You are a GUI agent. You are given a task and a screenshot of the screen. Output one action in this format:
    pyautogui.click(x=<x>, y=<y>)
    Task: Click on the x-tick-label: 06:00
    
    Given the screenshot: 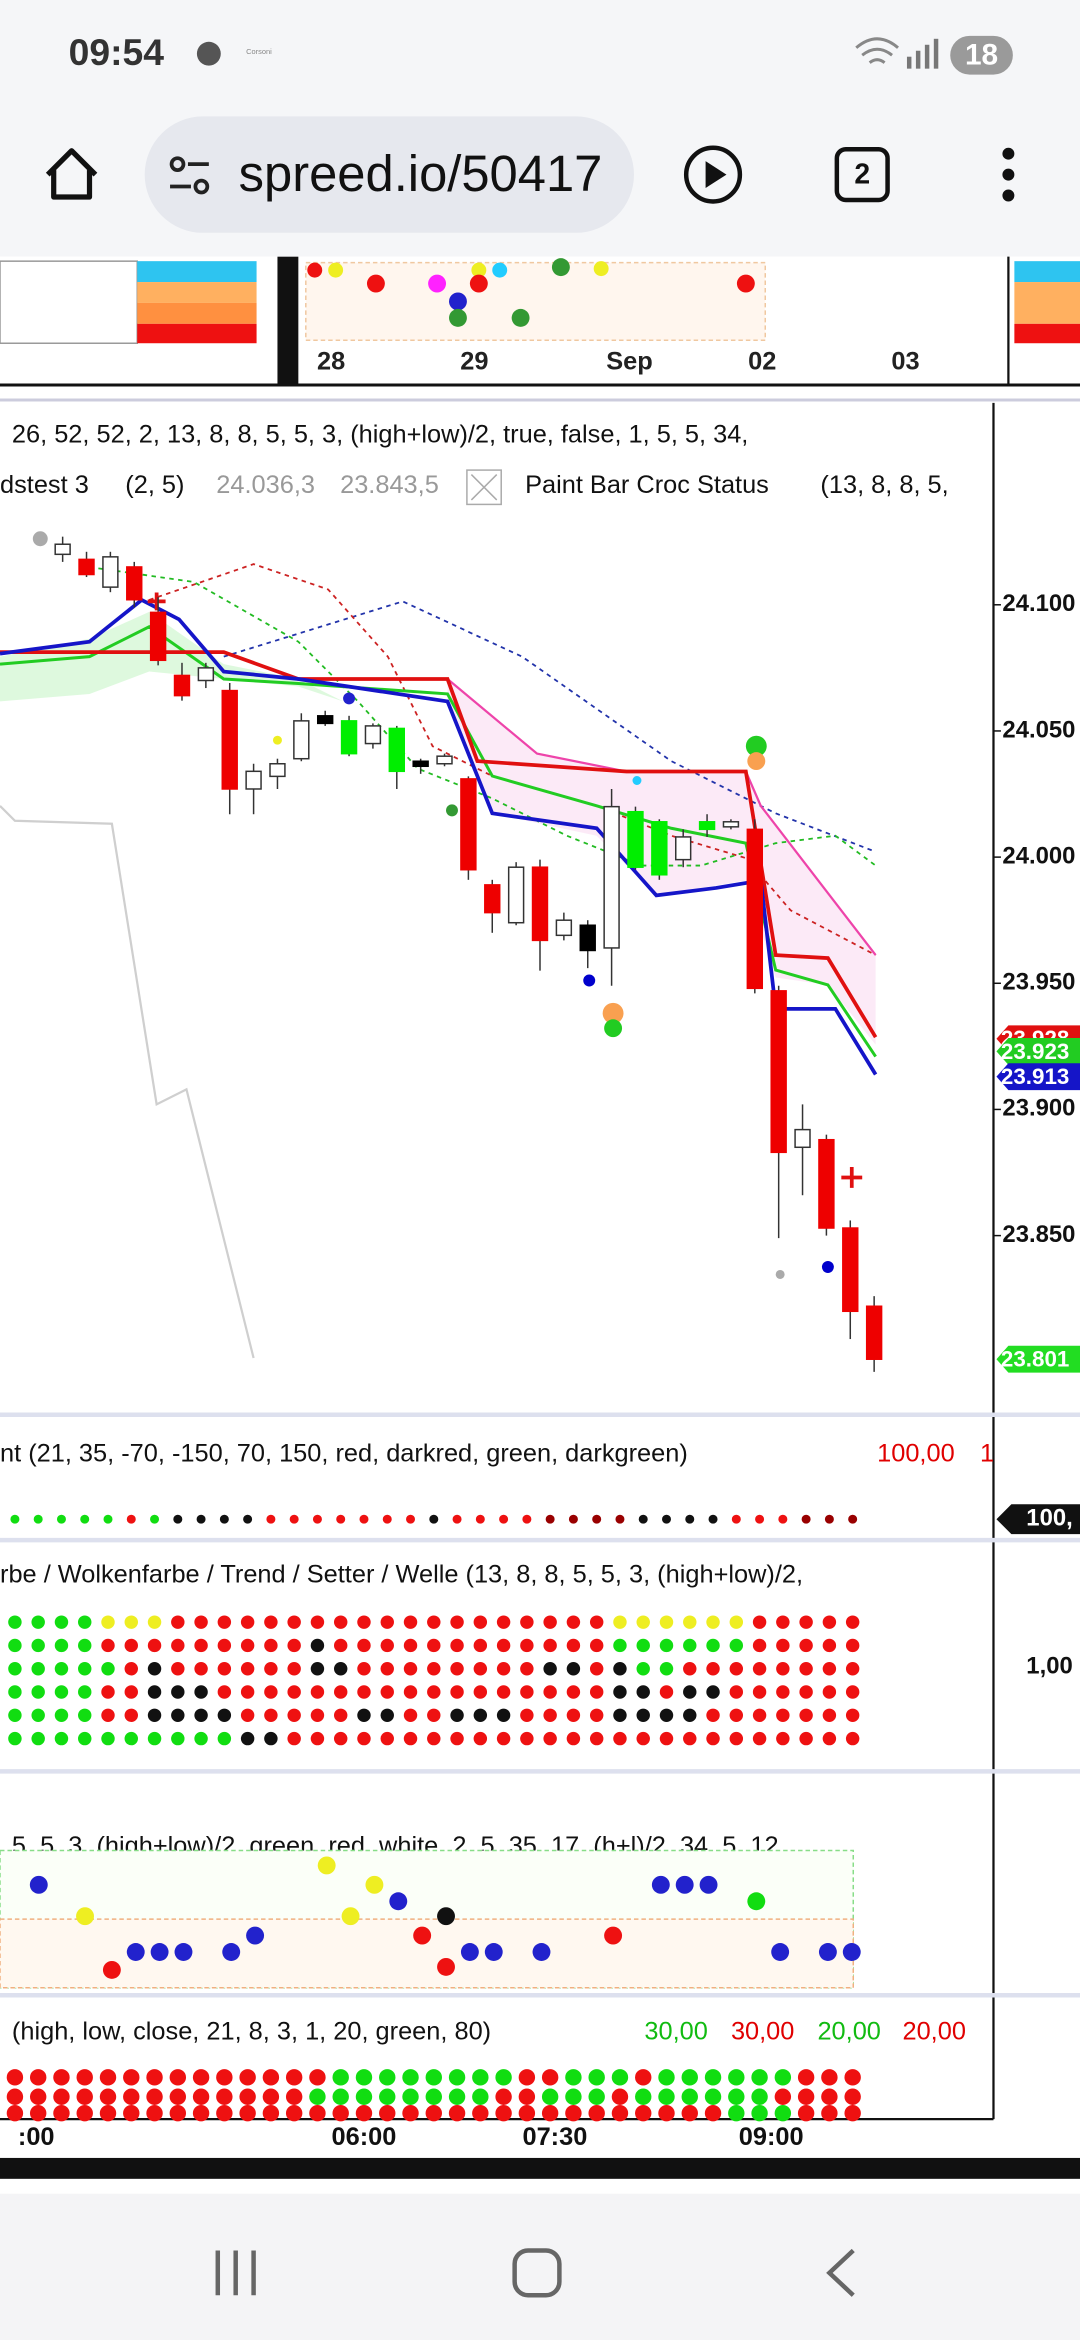 What is the action you would take?
    pyautogui.click(x=364, y=2137)
    